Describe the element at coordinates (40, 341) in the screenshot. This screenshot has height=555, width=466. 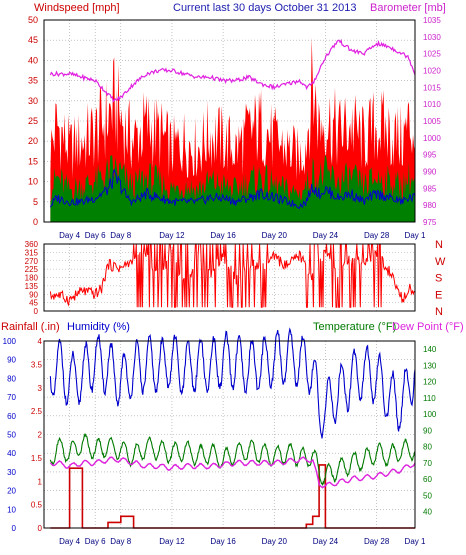
I see `rain-tick-label: 4` at that location.